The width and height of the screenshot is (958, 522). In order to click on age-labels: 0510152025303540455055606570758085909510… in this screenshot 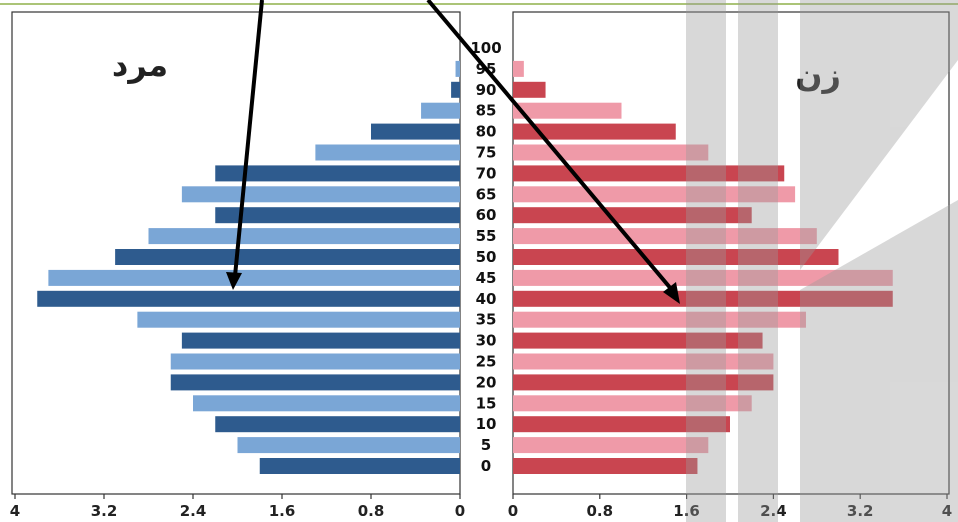, I will do `click(485, 257)`.